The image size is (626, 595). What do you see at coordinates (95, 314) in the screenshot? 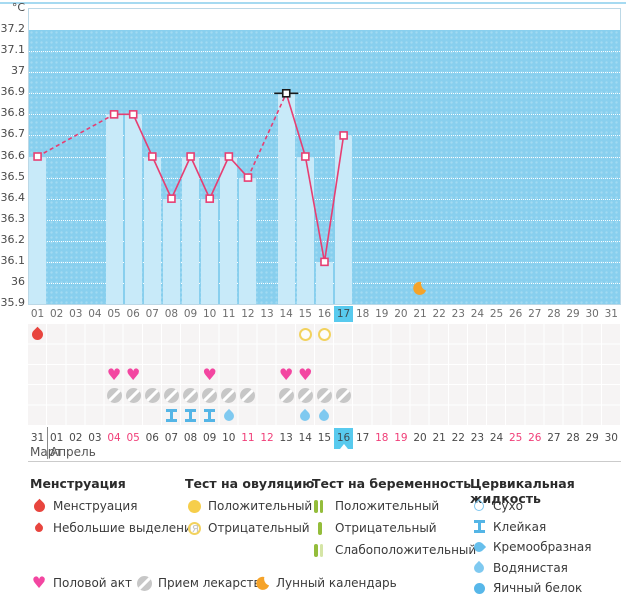
I see `cycle-day: 04` at bounding box center [95, 314].